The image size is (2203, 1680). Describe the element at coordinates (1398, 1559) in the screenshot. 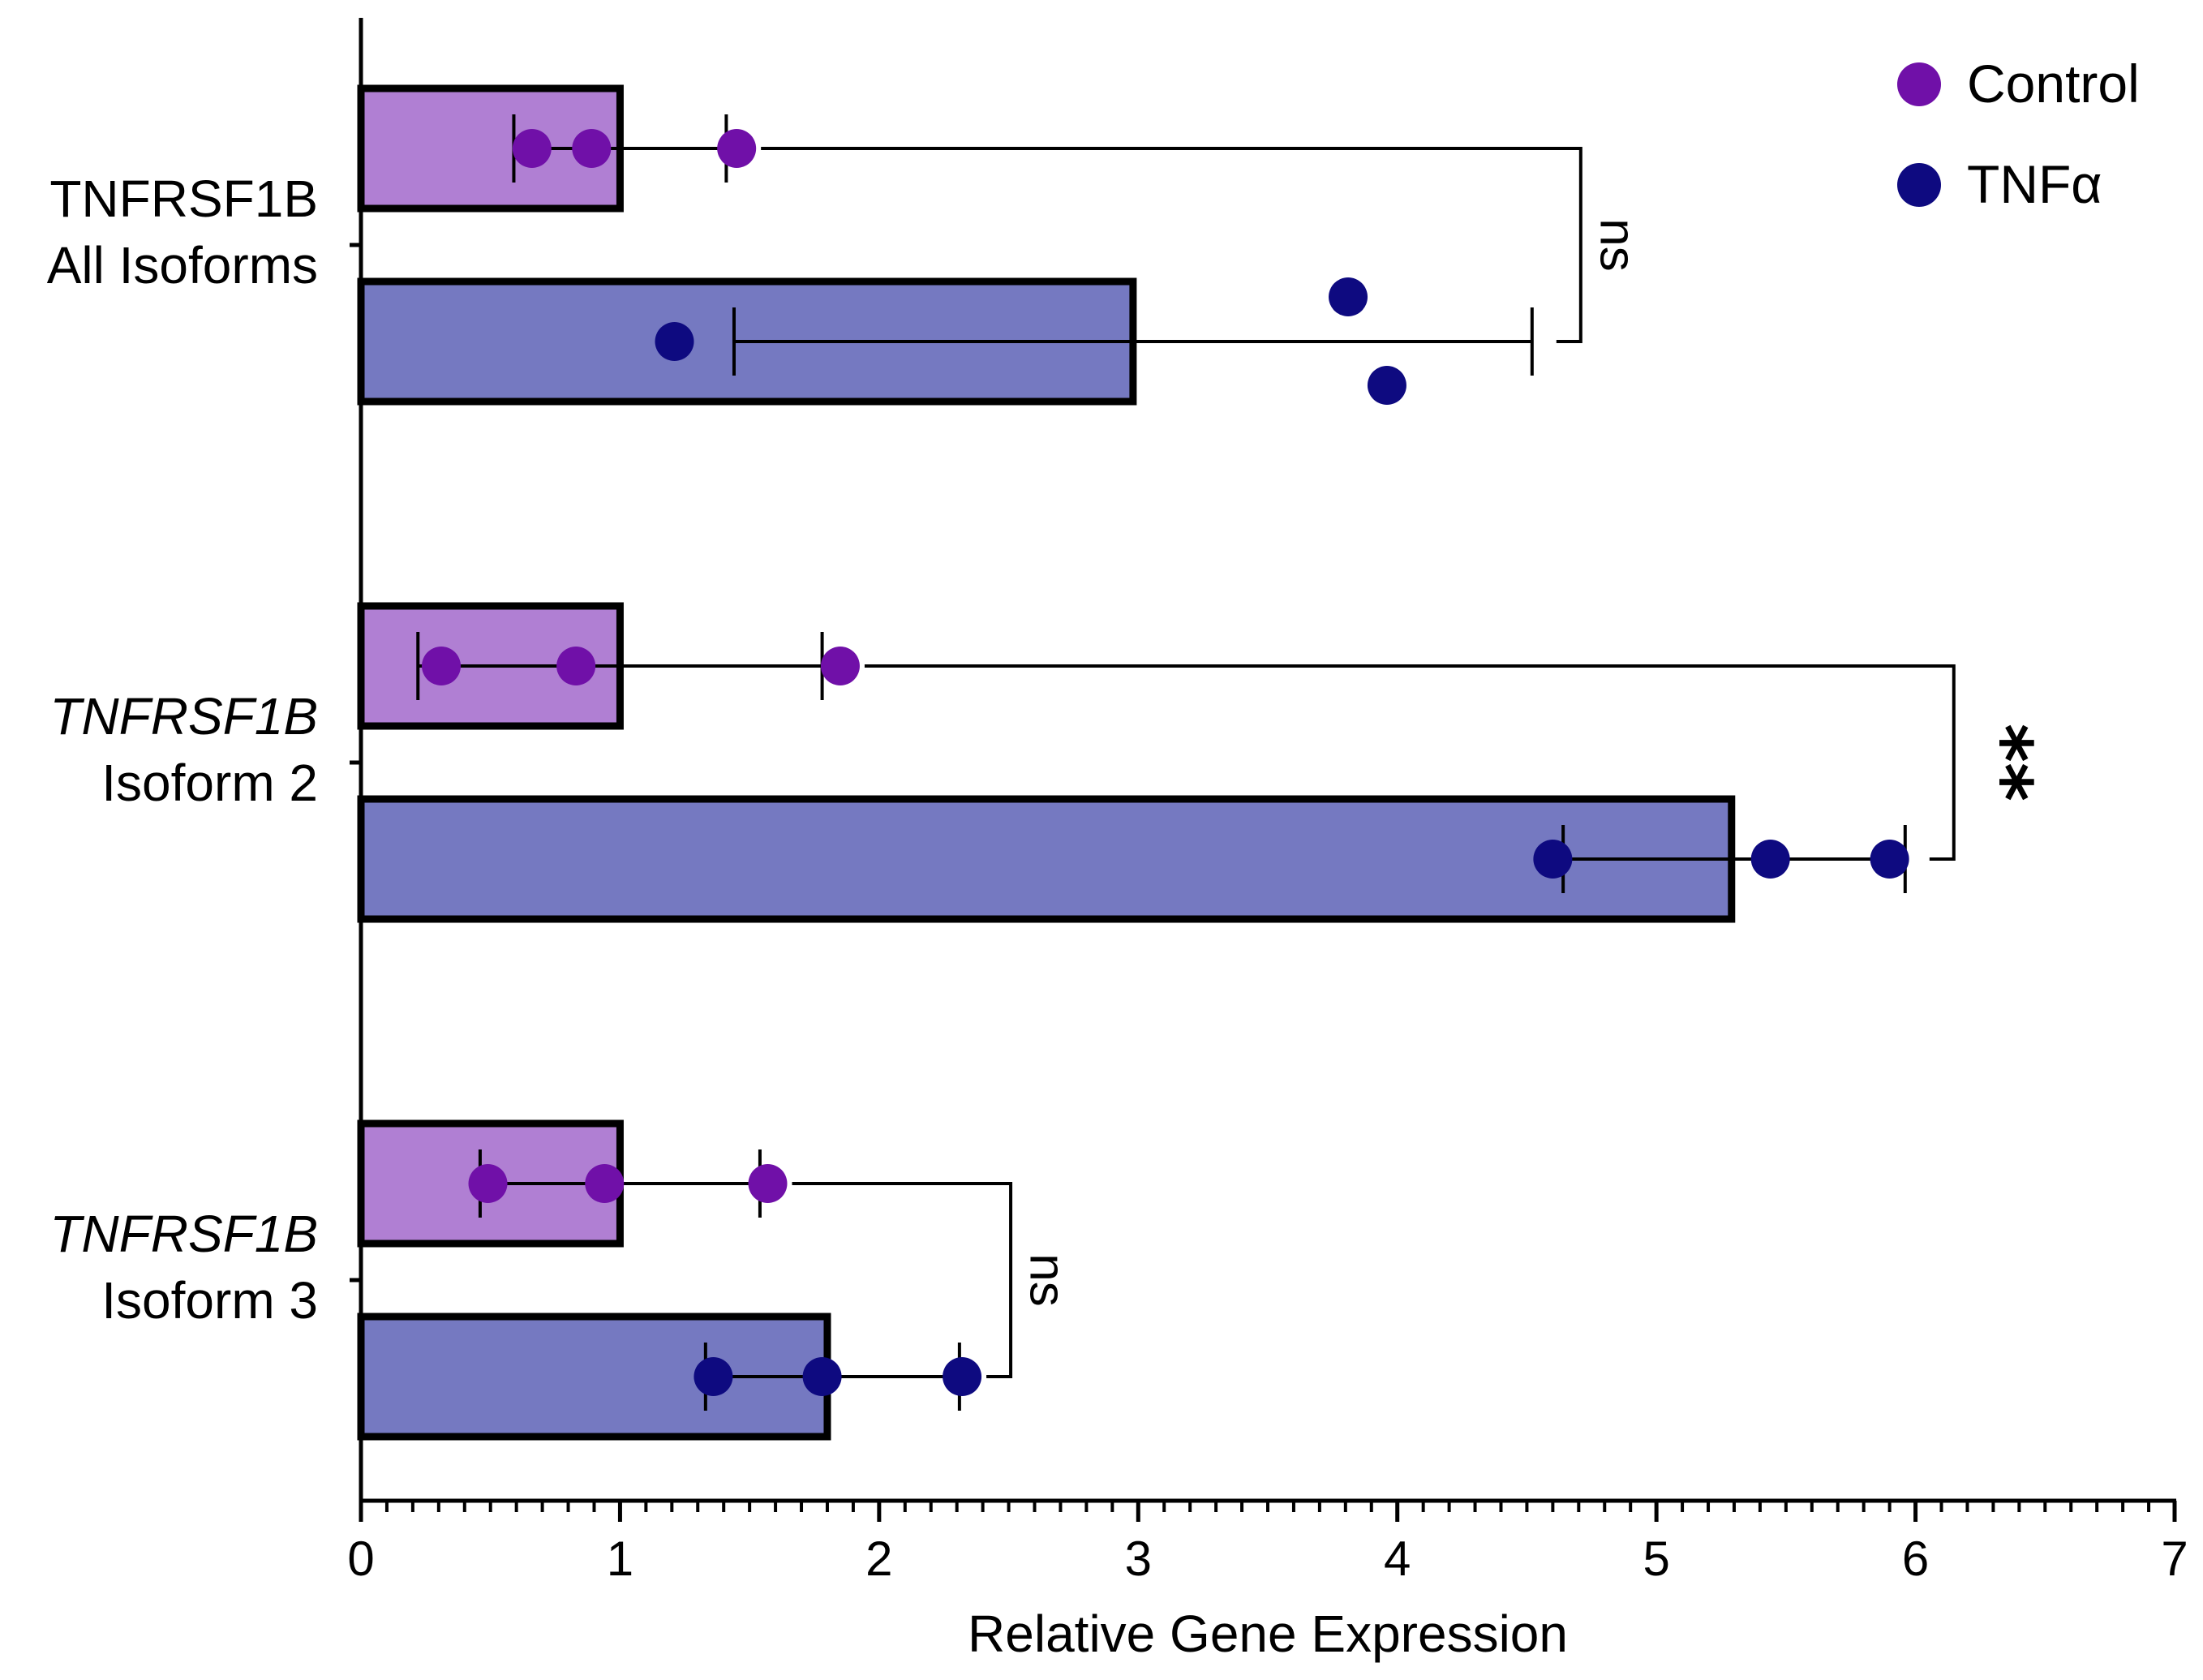

I see `x-tick-label-4: 4` at that location.